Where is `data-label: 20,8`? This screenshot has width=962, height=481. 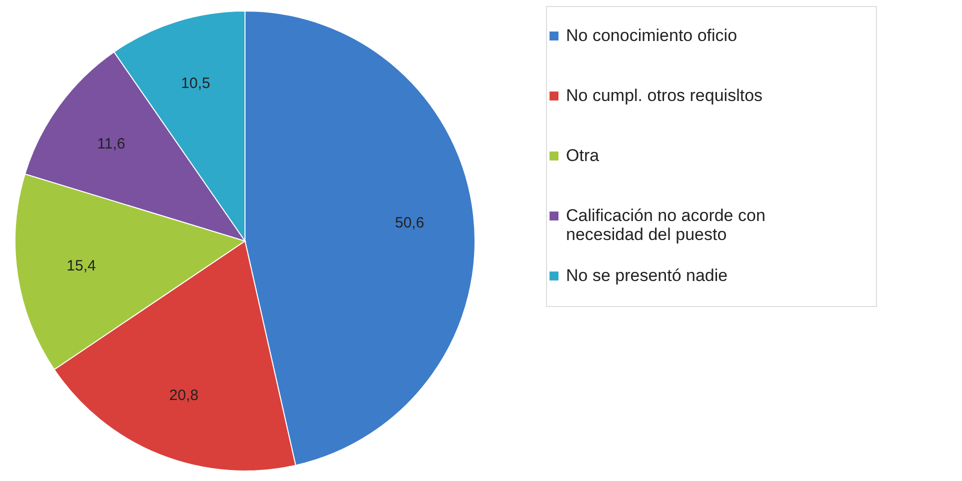 data-label: 20,8 is located at coordinates (183, 395).